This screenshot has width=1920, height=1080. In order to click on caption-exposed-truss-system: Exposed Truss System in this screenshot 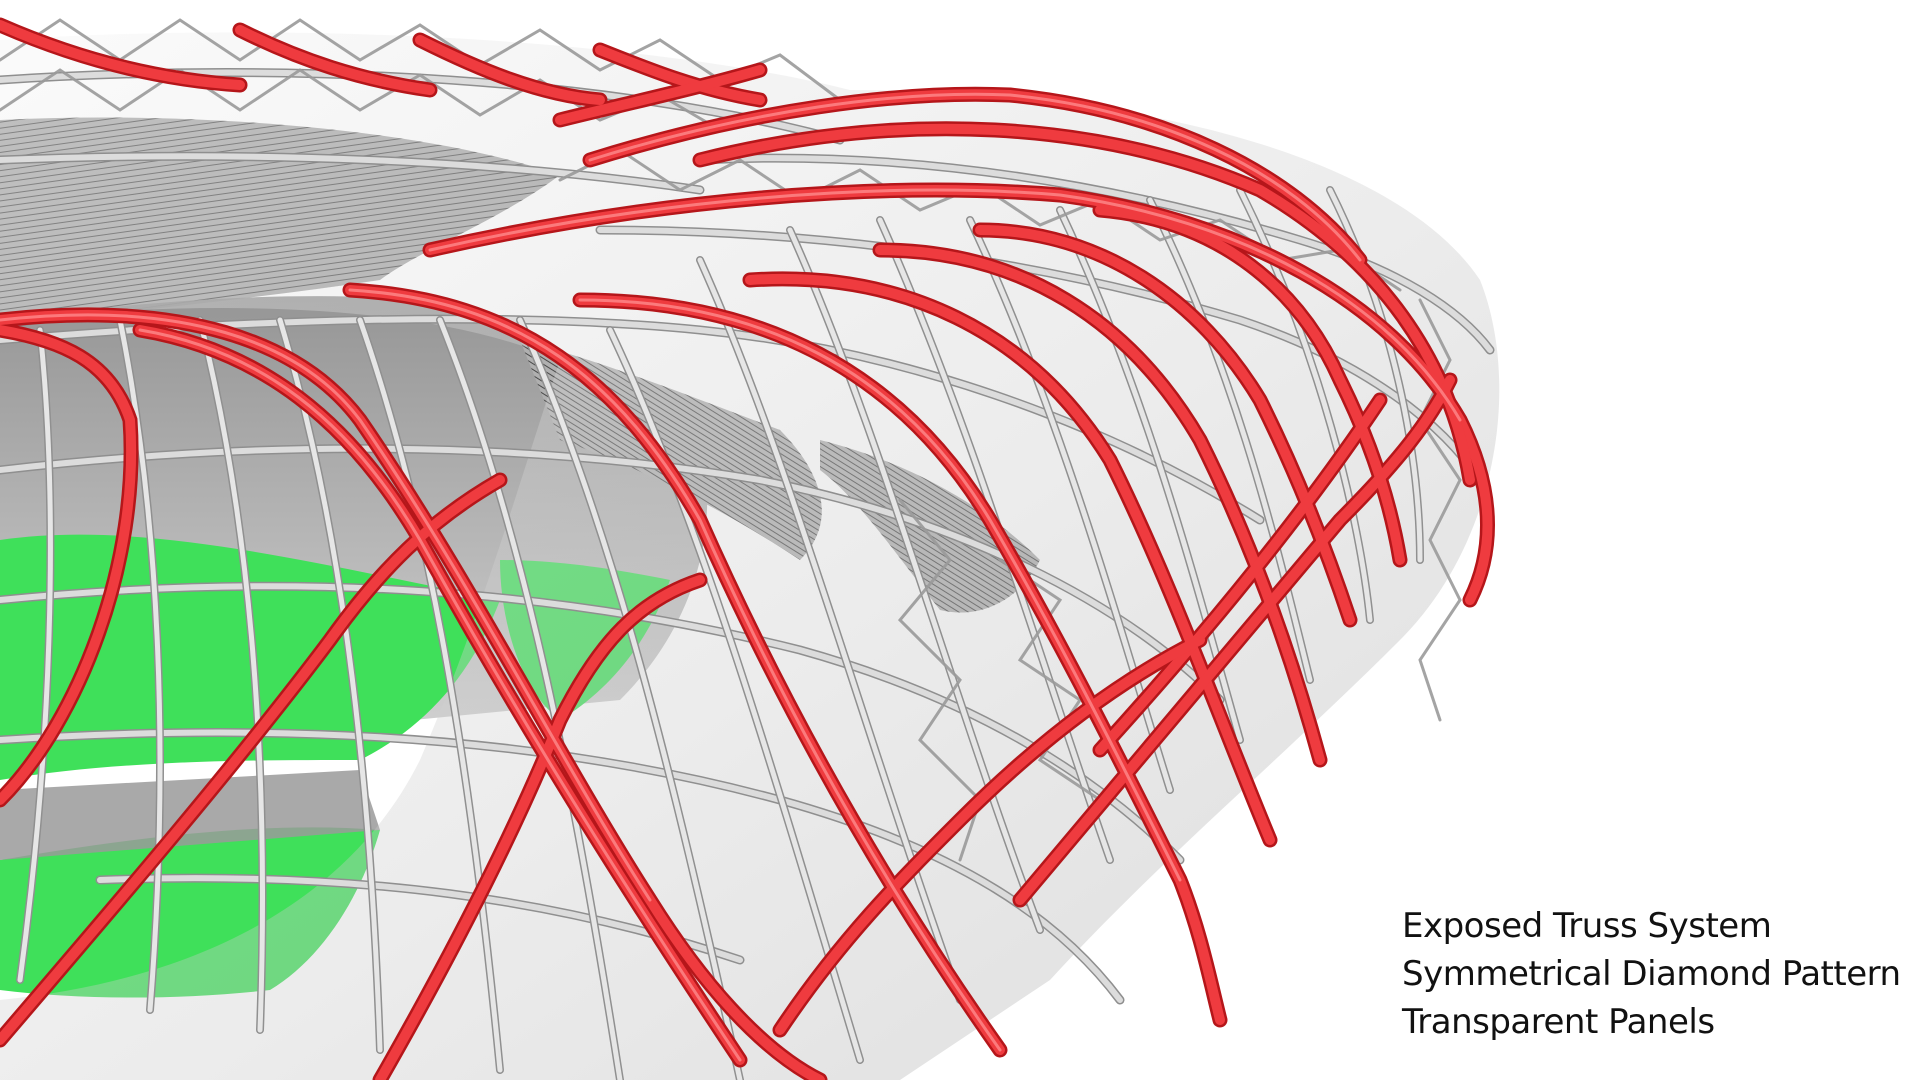, I will do `click(1587, 926)`.